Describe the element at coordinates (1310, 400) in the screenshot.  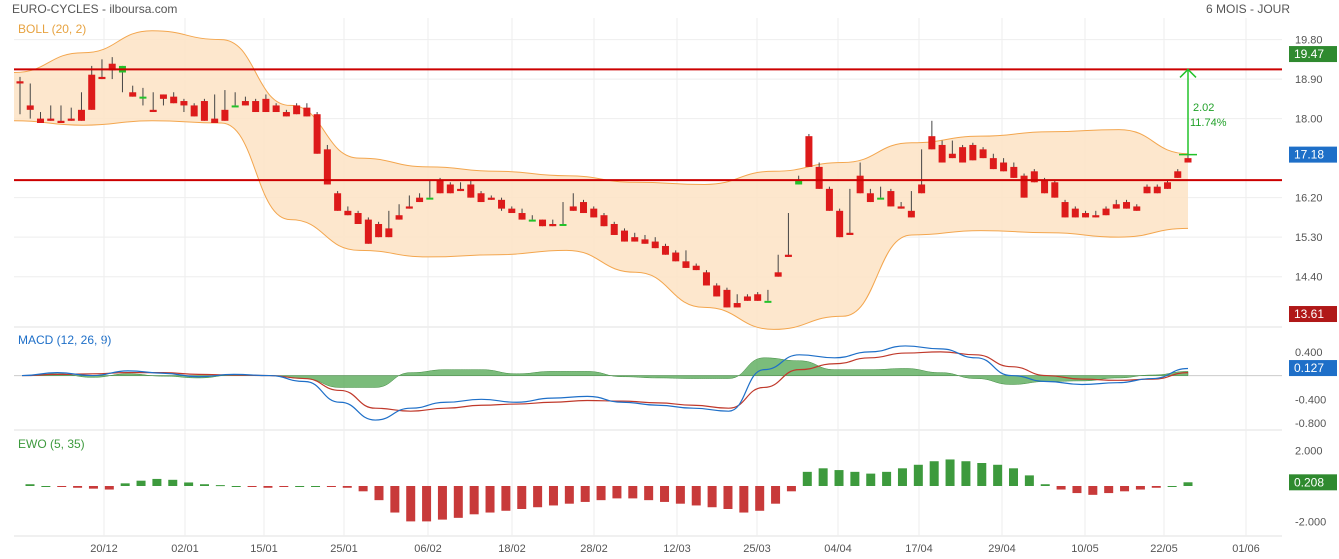
I see `macd-y-tick-label: -0.400` at that location.